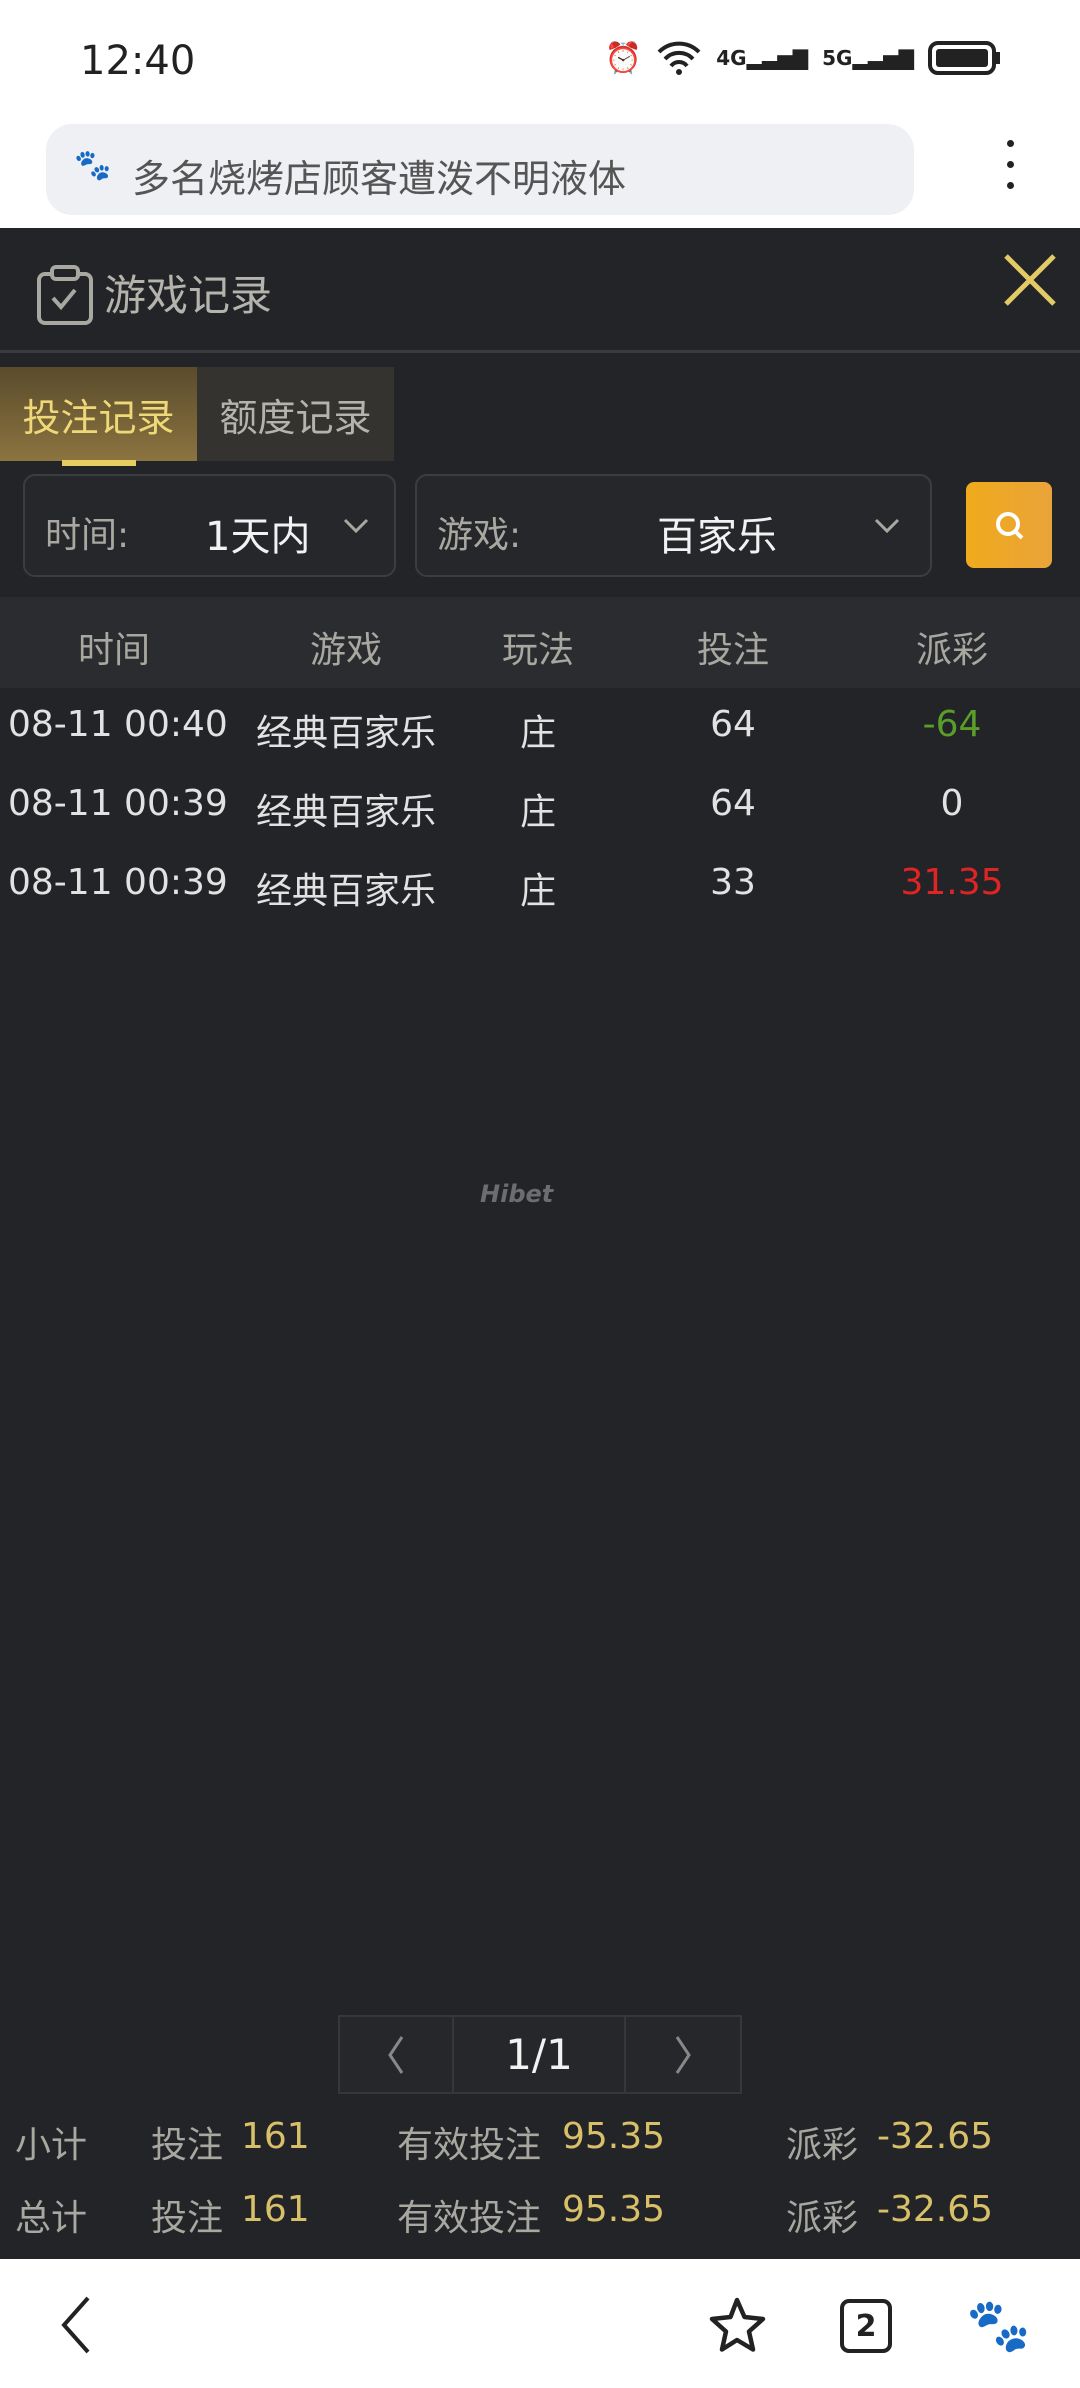 The height and width of the screenshot is (2388, 1080). Describe the element at coordinates (952, 803) in the screenshot. I see `cell-payout: 0` at that location.